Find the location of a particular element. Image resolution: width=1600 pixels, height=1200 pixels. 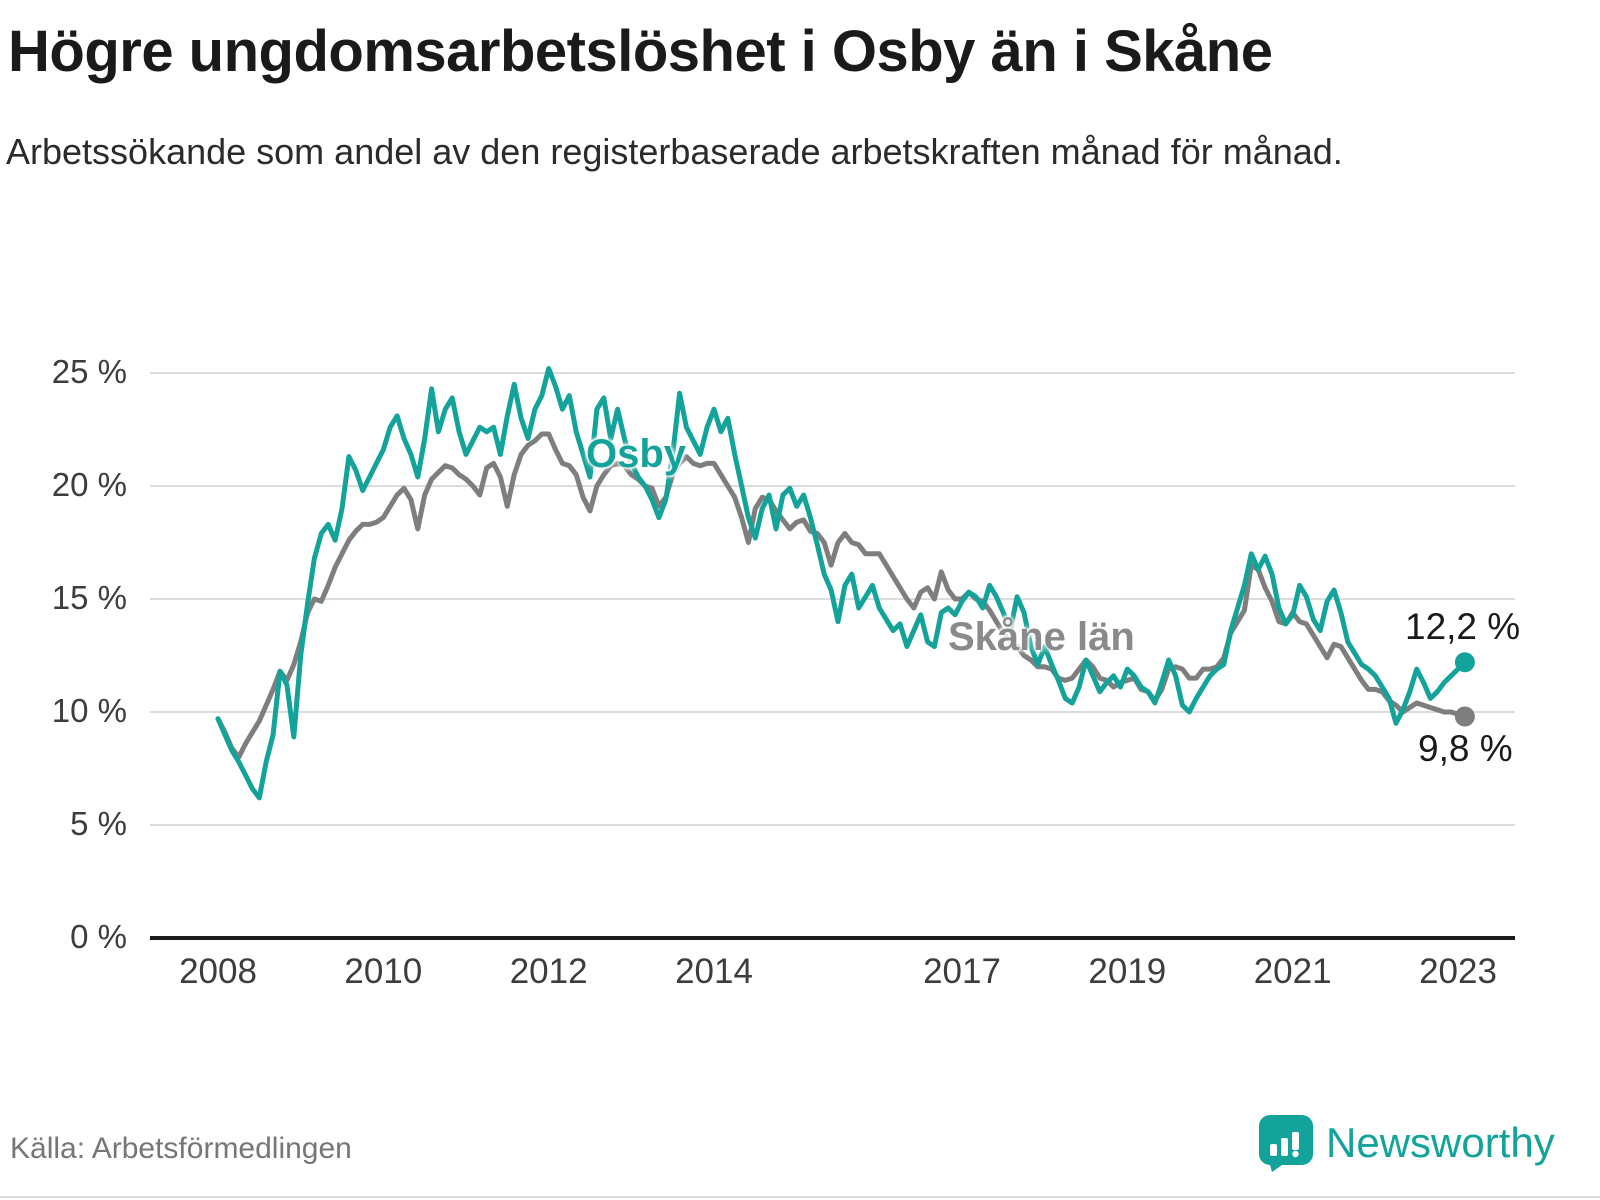

source-credit: Källa: Arbetsförmedlingen is located at coordinates (181, 1148).